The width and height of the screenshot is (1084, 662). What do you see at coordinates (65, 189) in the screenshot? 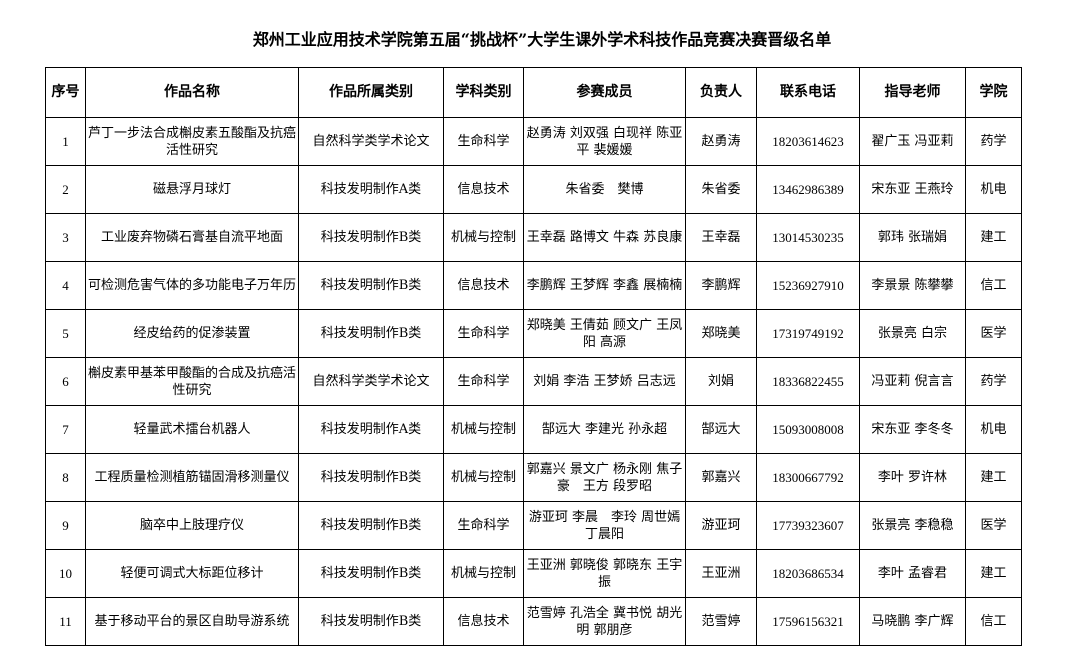
I see `cell-seq: 2` at bounding box center [65, 189].